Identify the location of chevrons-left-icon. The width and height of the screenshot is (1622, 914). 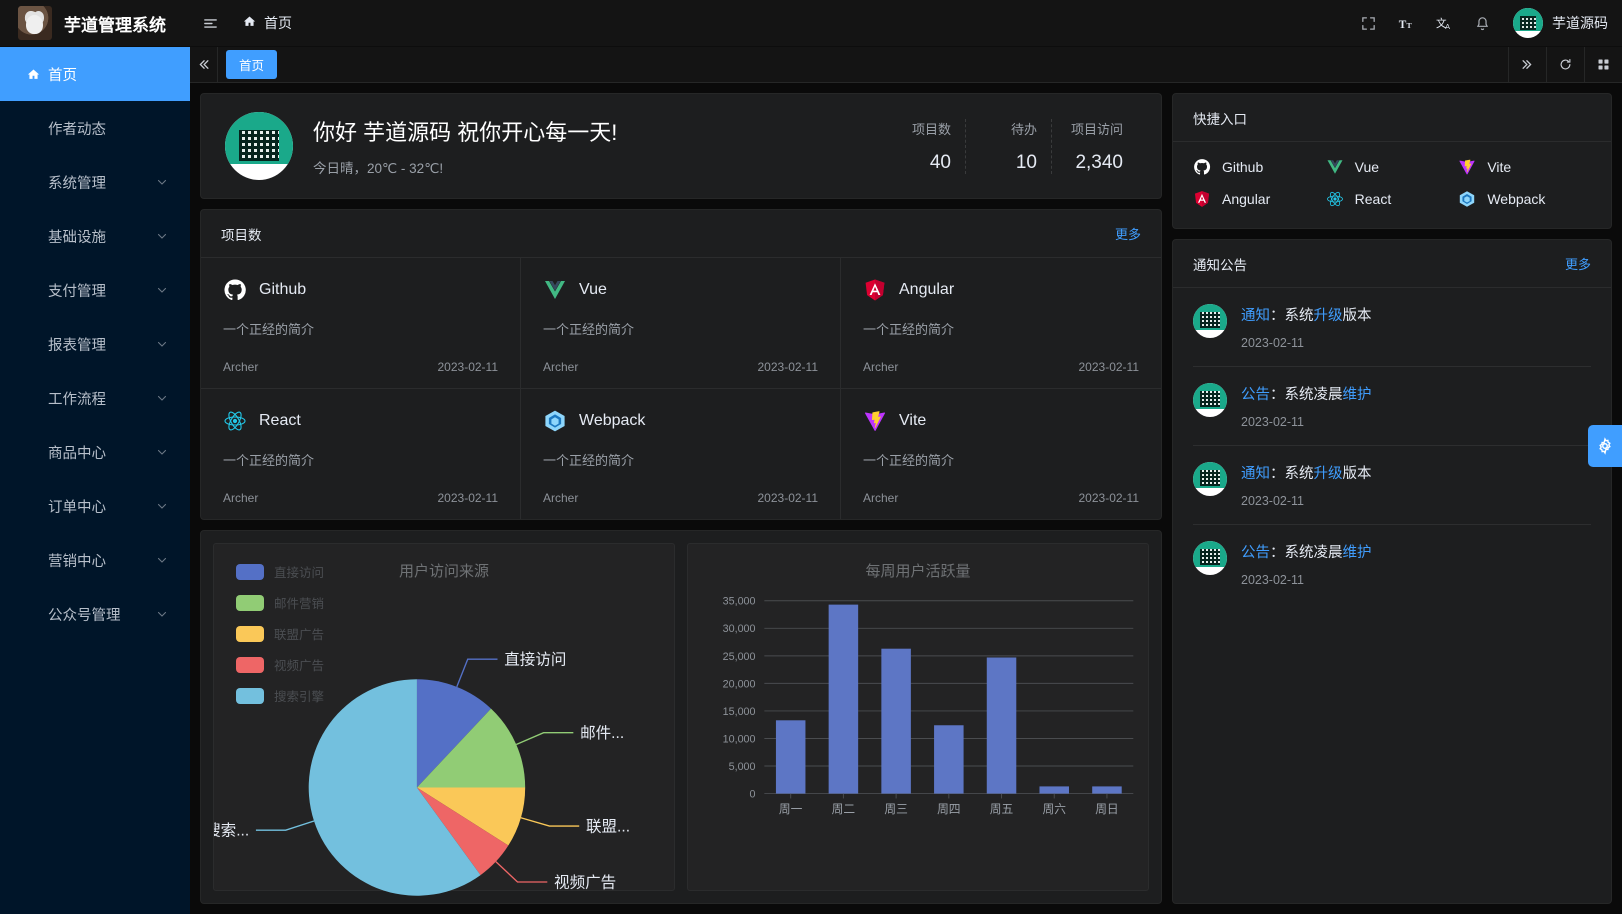
(204, 64).